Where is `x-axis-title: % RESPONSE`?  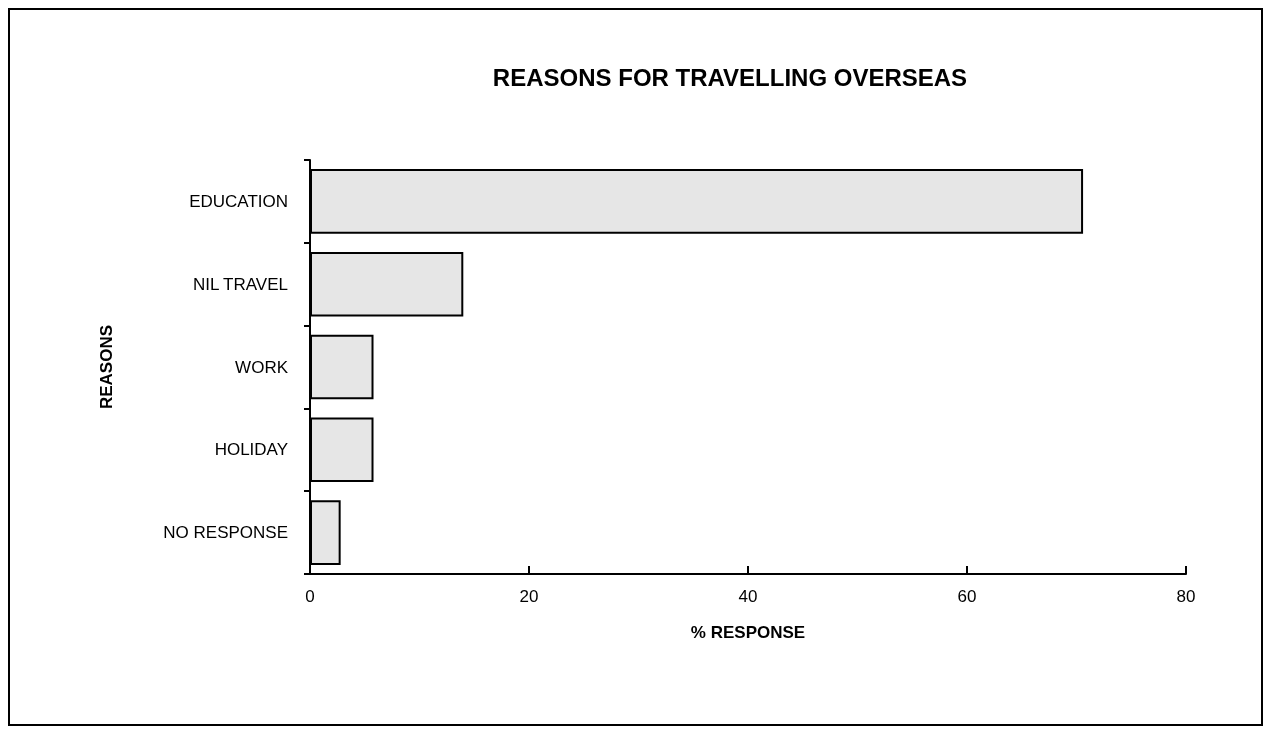
x-axis-title: % RESPONSE is located at coordinates (748, 632).